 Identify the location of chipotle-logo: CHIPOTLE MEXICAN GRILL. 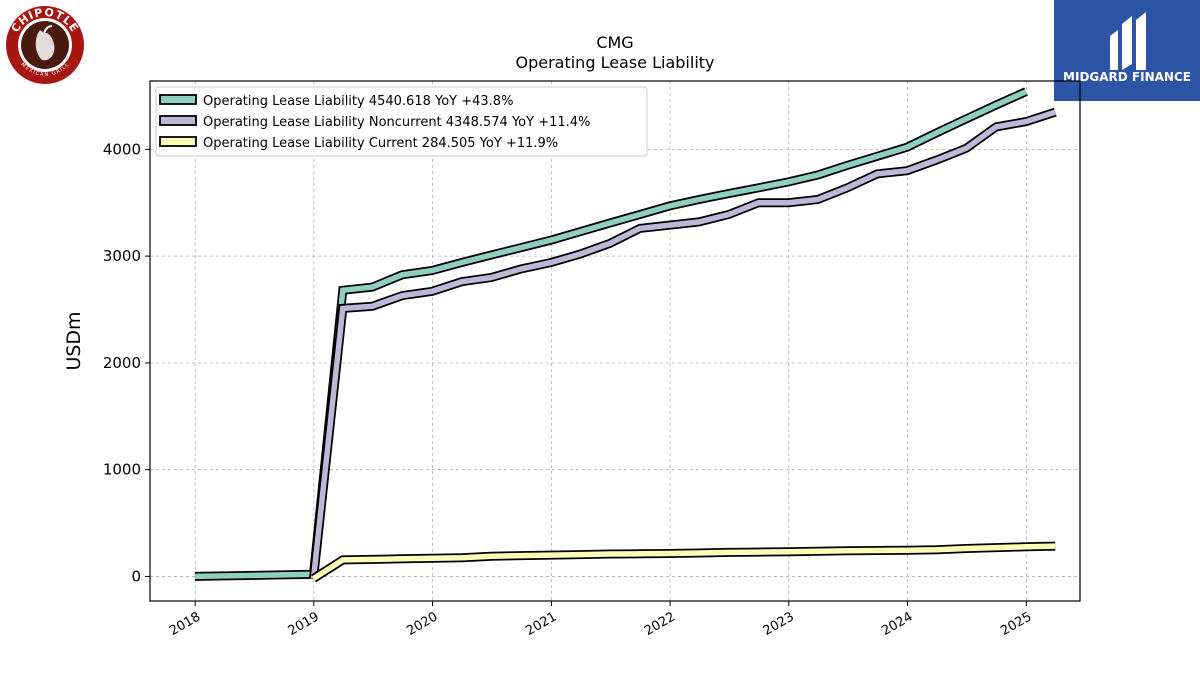
(45, 45).